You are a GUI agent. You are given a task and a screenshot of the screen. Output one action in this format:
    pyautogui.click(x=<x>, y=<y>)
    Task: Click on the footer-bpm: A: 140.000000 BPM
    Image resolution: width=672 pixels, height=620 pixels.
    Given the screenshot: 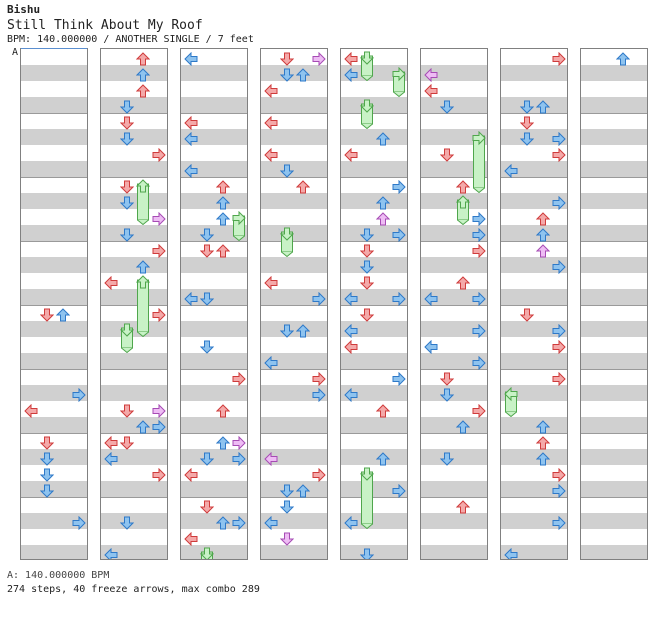 What is the action you would take?
    pyautogui.click(x=58, y=575)
    